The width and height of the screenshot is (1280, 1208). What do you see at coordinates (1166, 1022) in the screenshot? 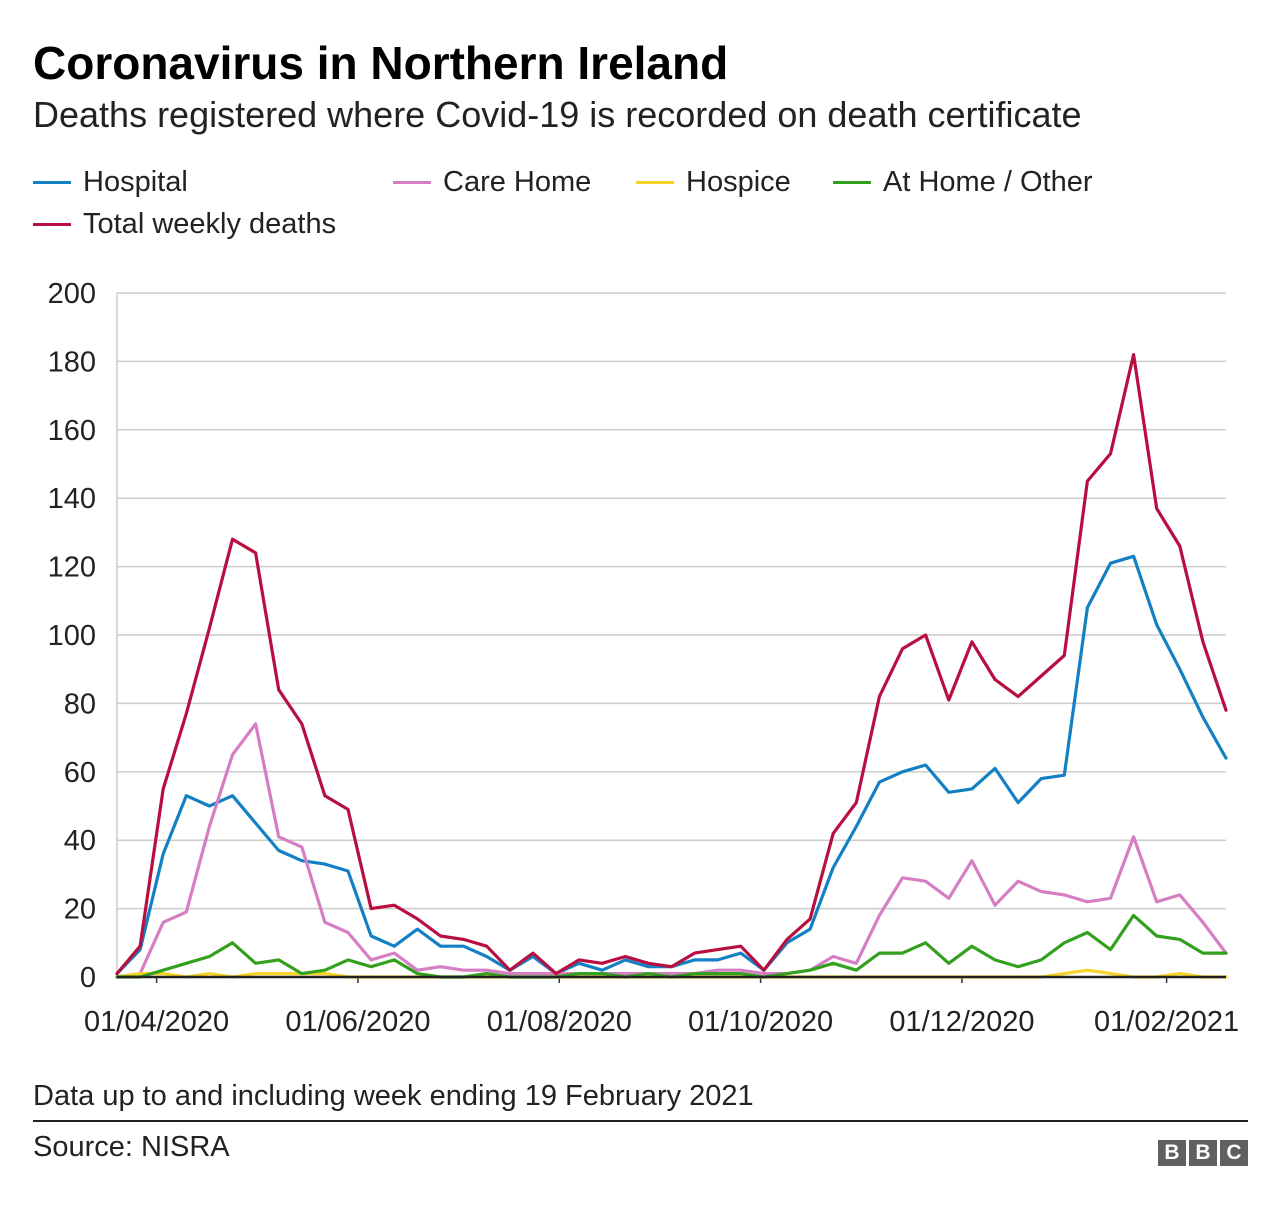
I see `x-tick-label: 01/02/2021` at bounding box center [1166, 1022].